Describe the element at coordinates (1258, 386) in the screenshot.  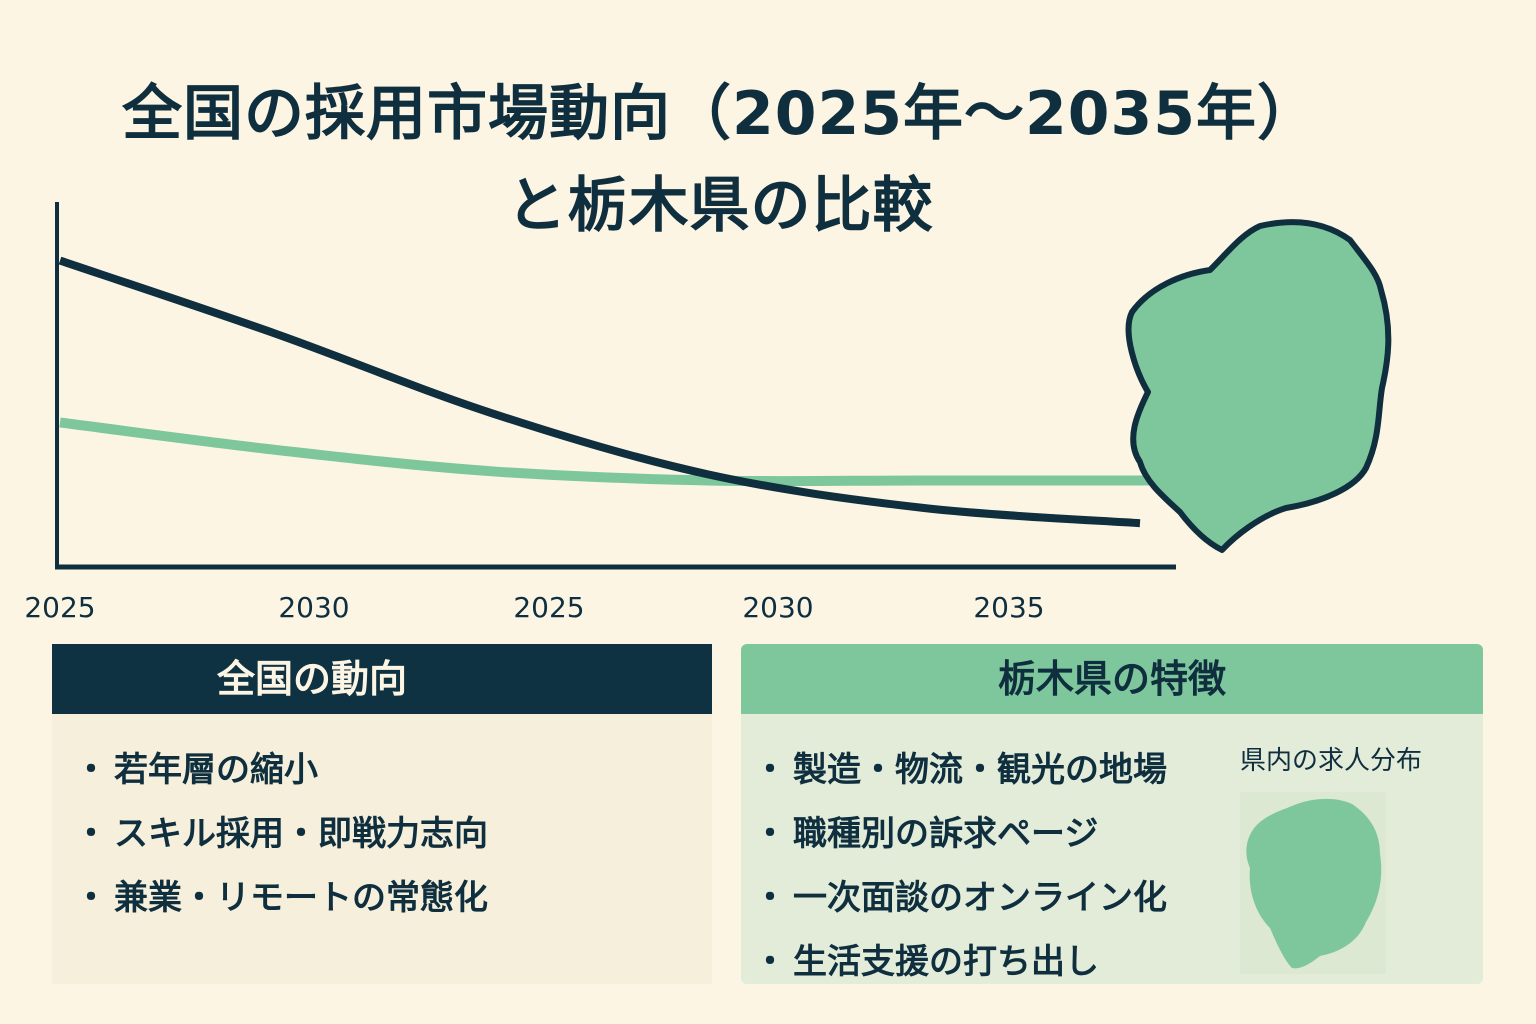
I see `tochigi-map-icon` at that location.